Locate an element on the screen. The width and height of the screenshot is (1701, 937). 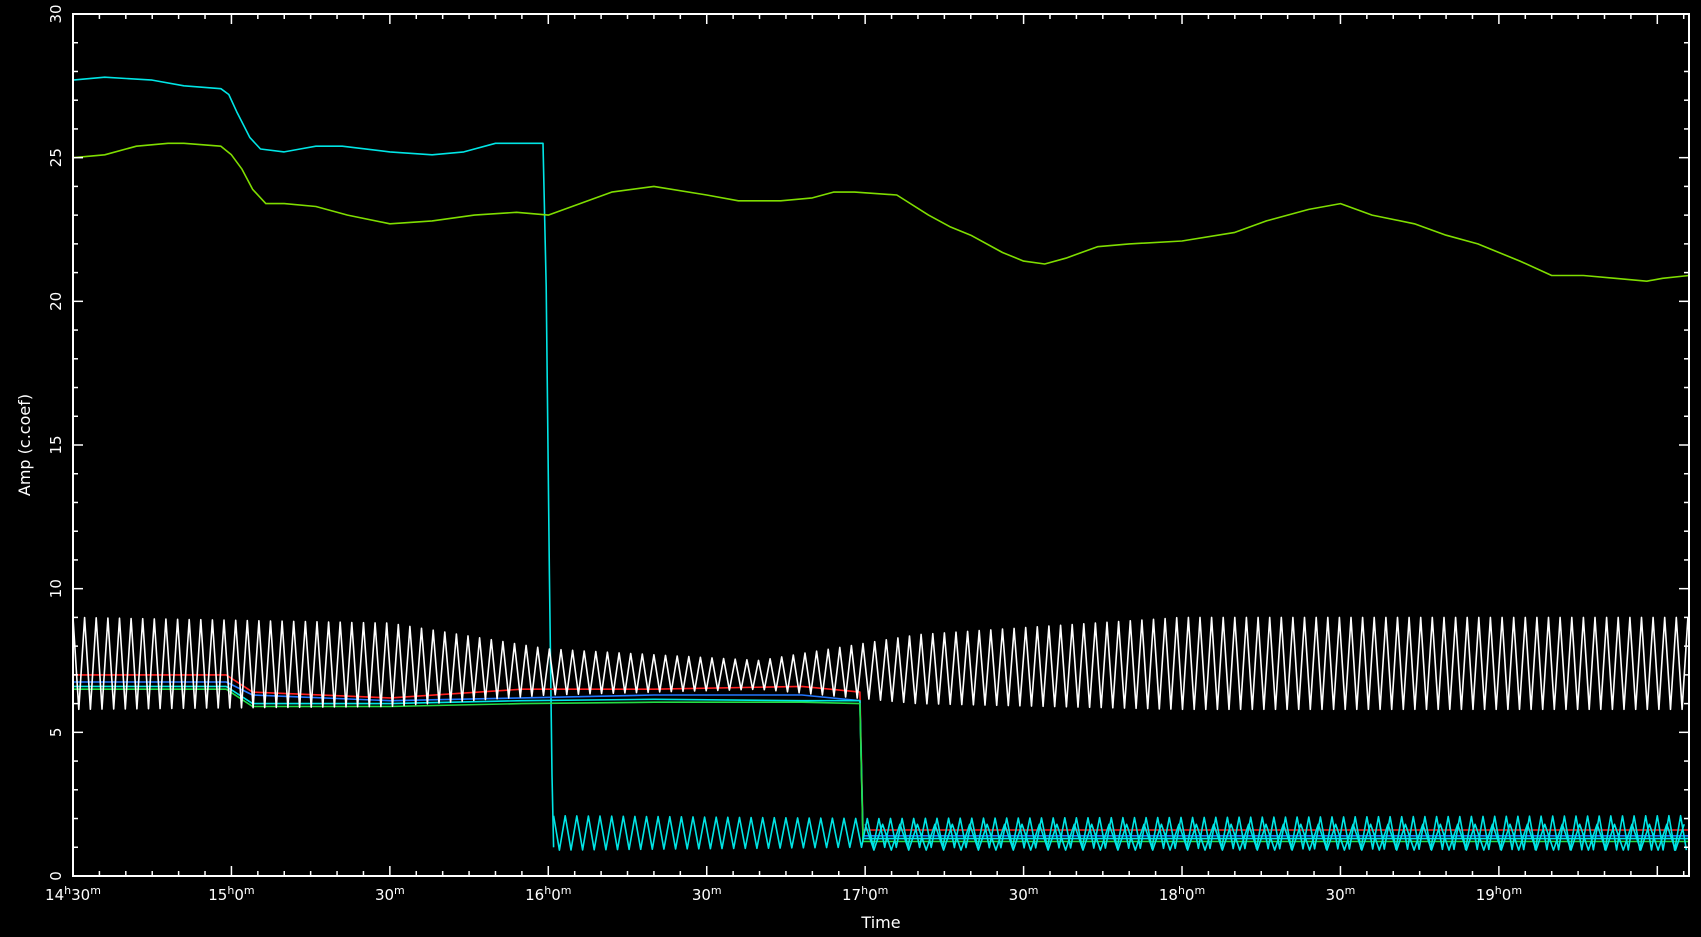
x-tick-label: 18h0m is located at coordinates (1182, 894).